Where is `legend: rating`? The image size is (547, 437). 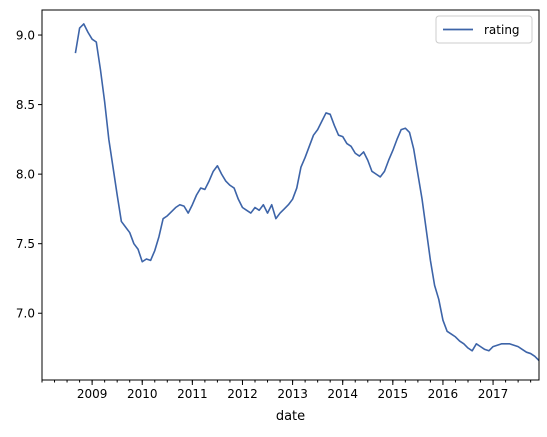
legend: rating is located at coordinates (484, 29).